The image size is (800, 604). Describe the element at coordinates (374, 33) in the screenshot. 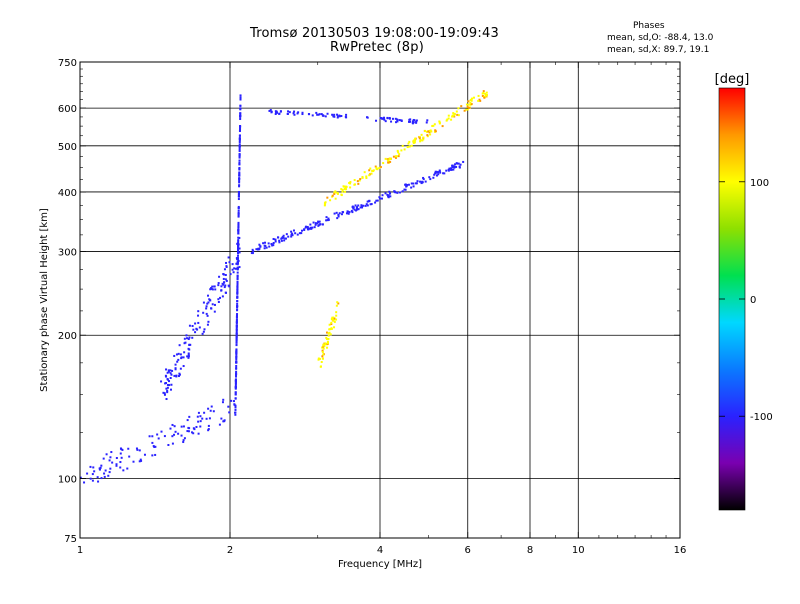

I see `chart-title: Tromsø 20130503 19:08:00-19:09:43` at that location.